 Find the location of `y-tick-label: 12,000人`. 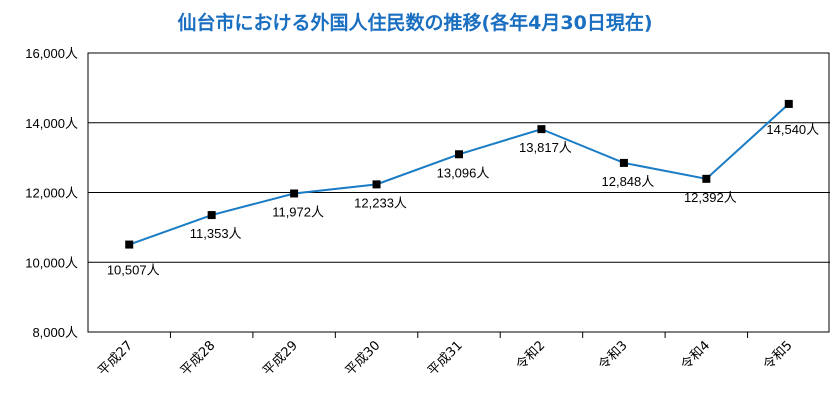

y-tick-label: 12,000人 is located at coordinates (51, 193).